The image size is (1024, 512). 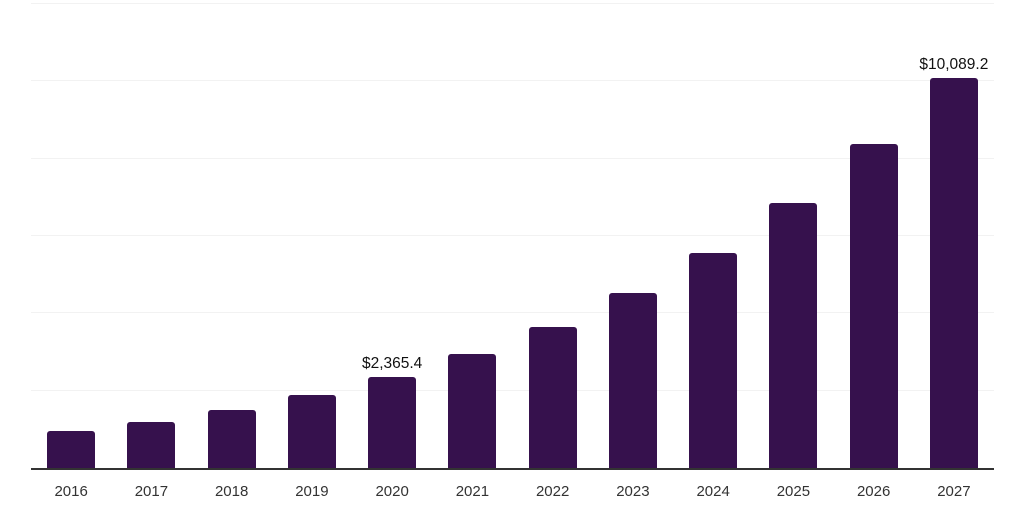 What do you see at coordinates (552, 491) in the screenshot?
I see `x-tick-label-2022: 2022` at bounding box center [552, 491].